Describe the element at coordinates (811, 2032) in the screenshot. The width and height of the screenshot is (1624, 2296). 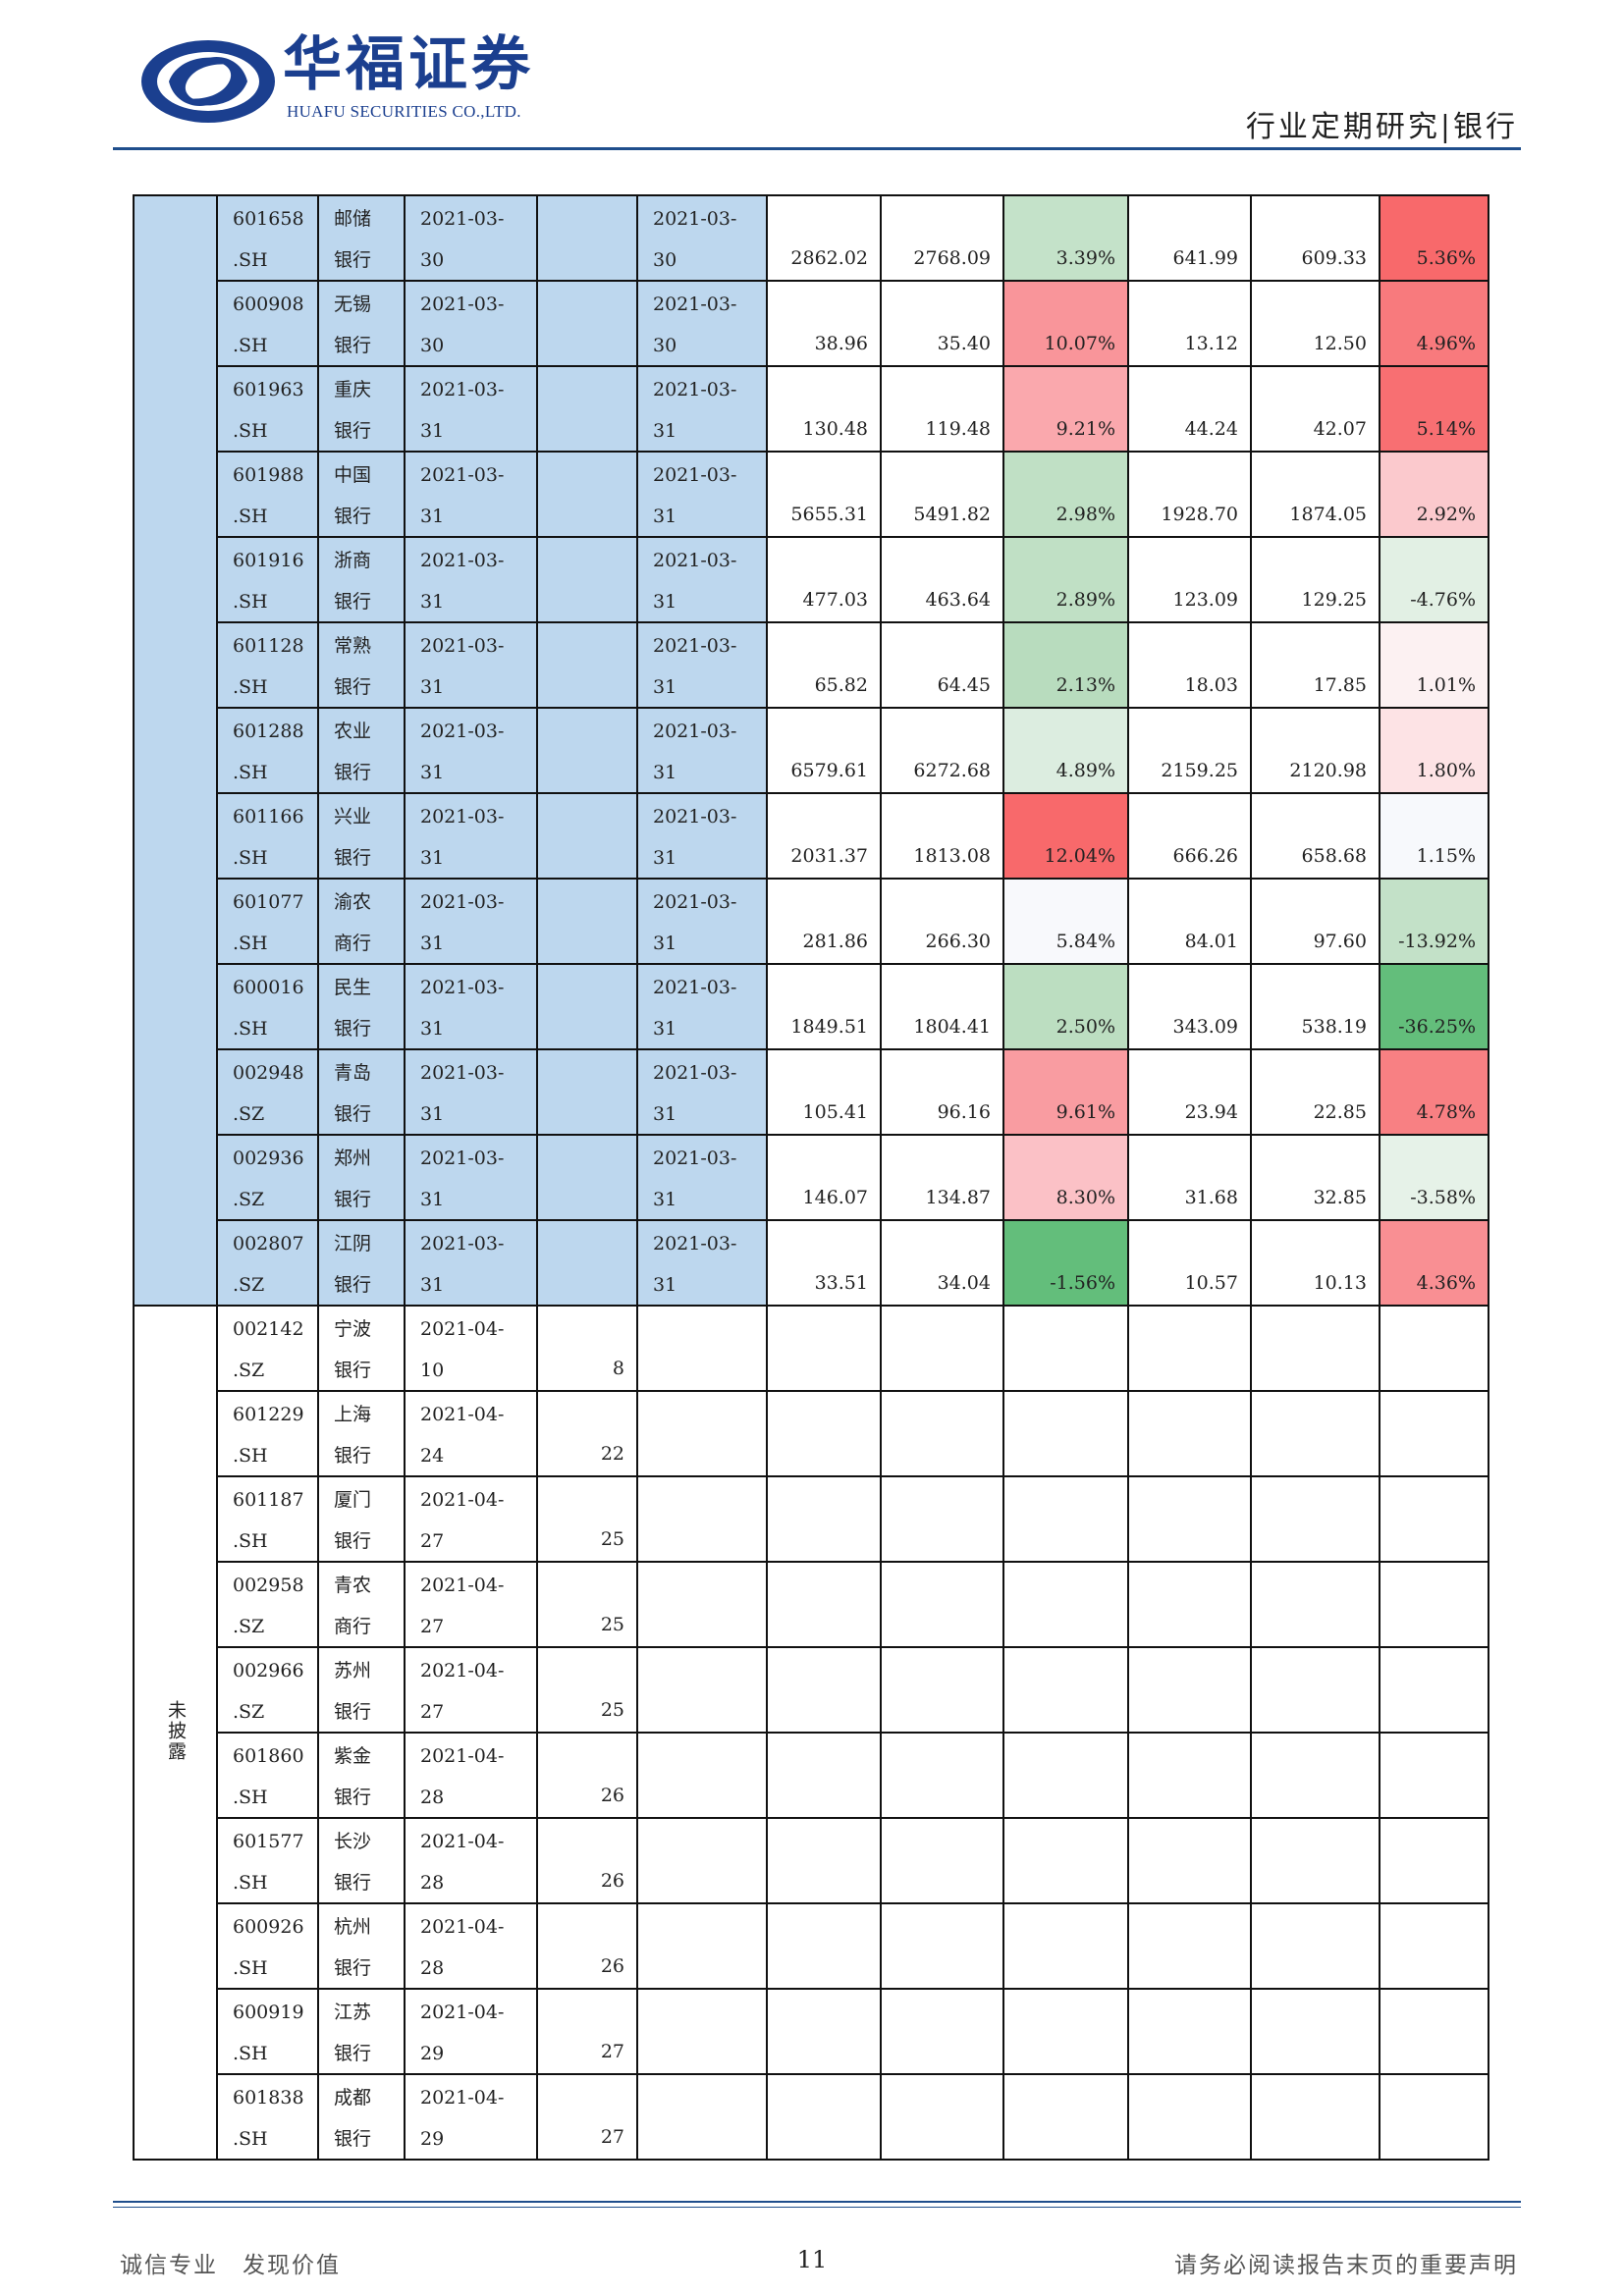
I see `table-row: 600919 .SH 江苏 银行 2021-04- 29 27` at that location.